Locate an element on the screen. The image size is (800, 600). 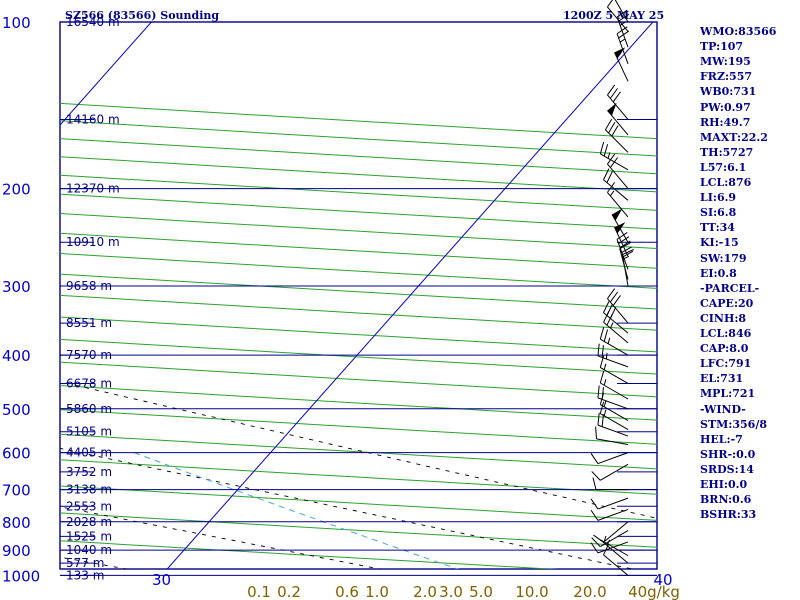
index-entry: TP:107 is located at coordinates (722, 47).